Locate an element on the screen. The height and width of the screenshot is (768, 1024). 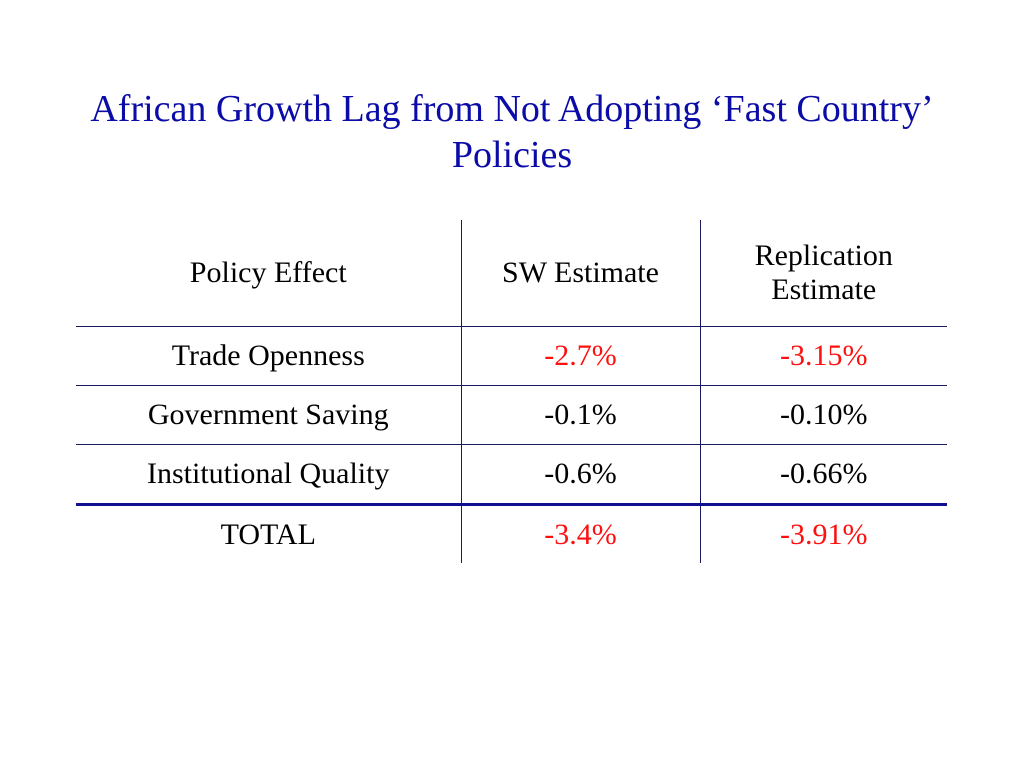
row-label: Institutional Quality is located at coordinates (268, 475).